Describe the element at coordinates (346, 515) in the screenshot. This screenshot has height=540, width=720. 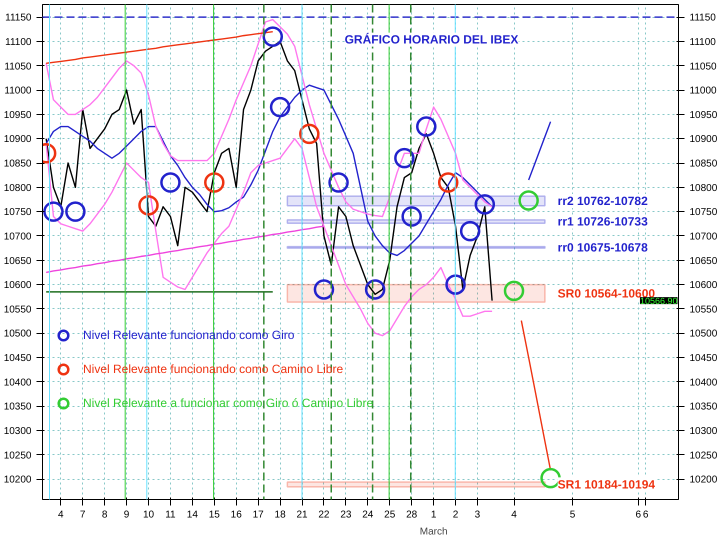
I see `x-tick-label: 23` at that location.